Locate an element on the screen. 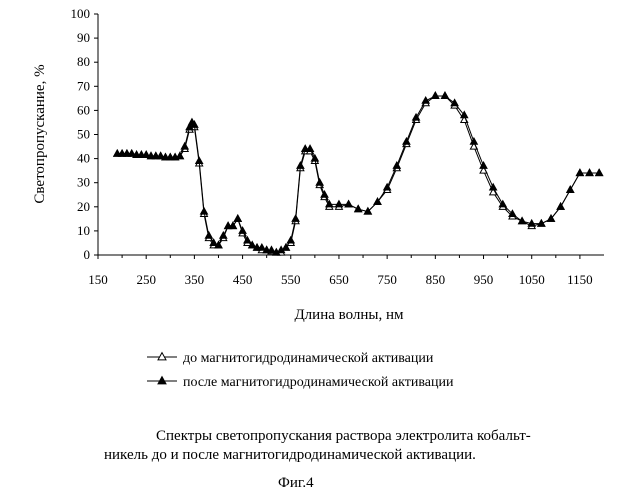 Image resolution: width=638 pixels, height=500 pixels. y-tick-label: 70 is located at coordinates (83, 85).